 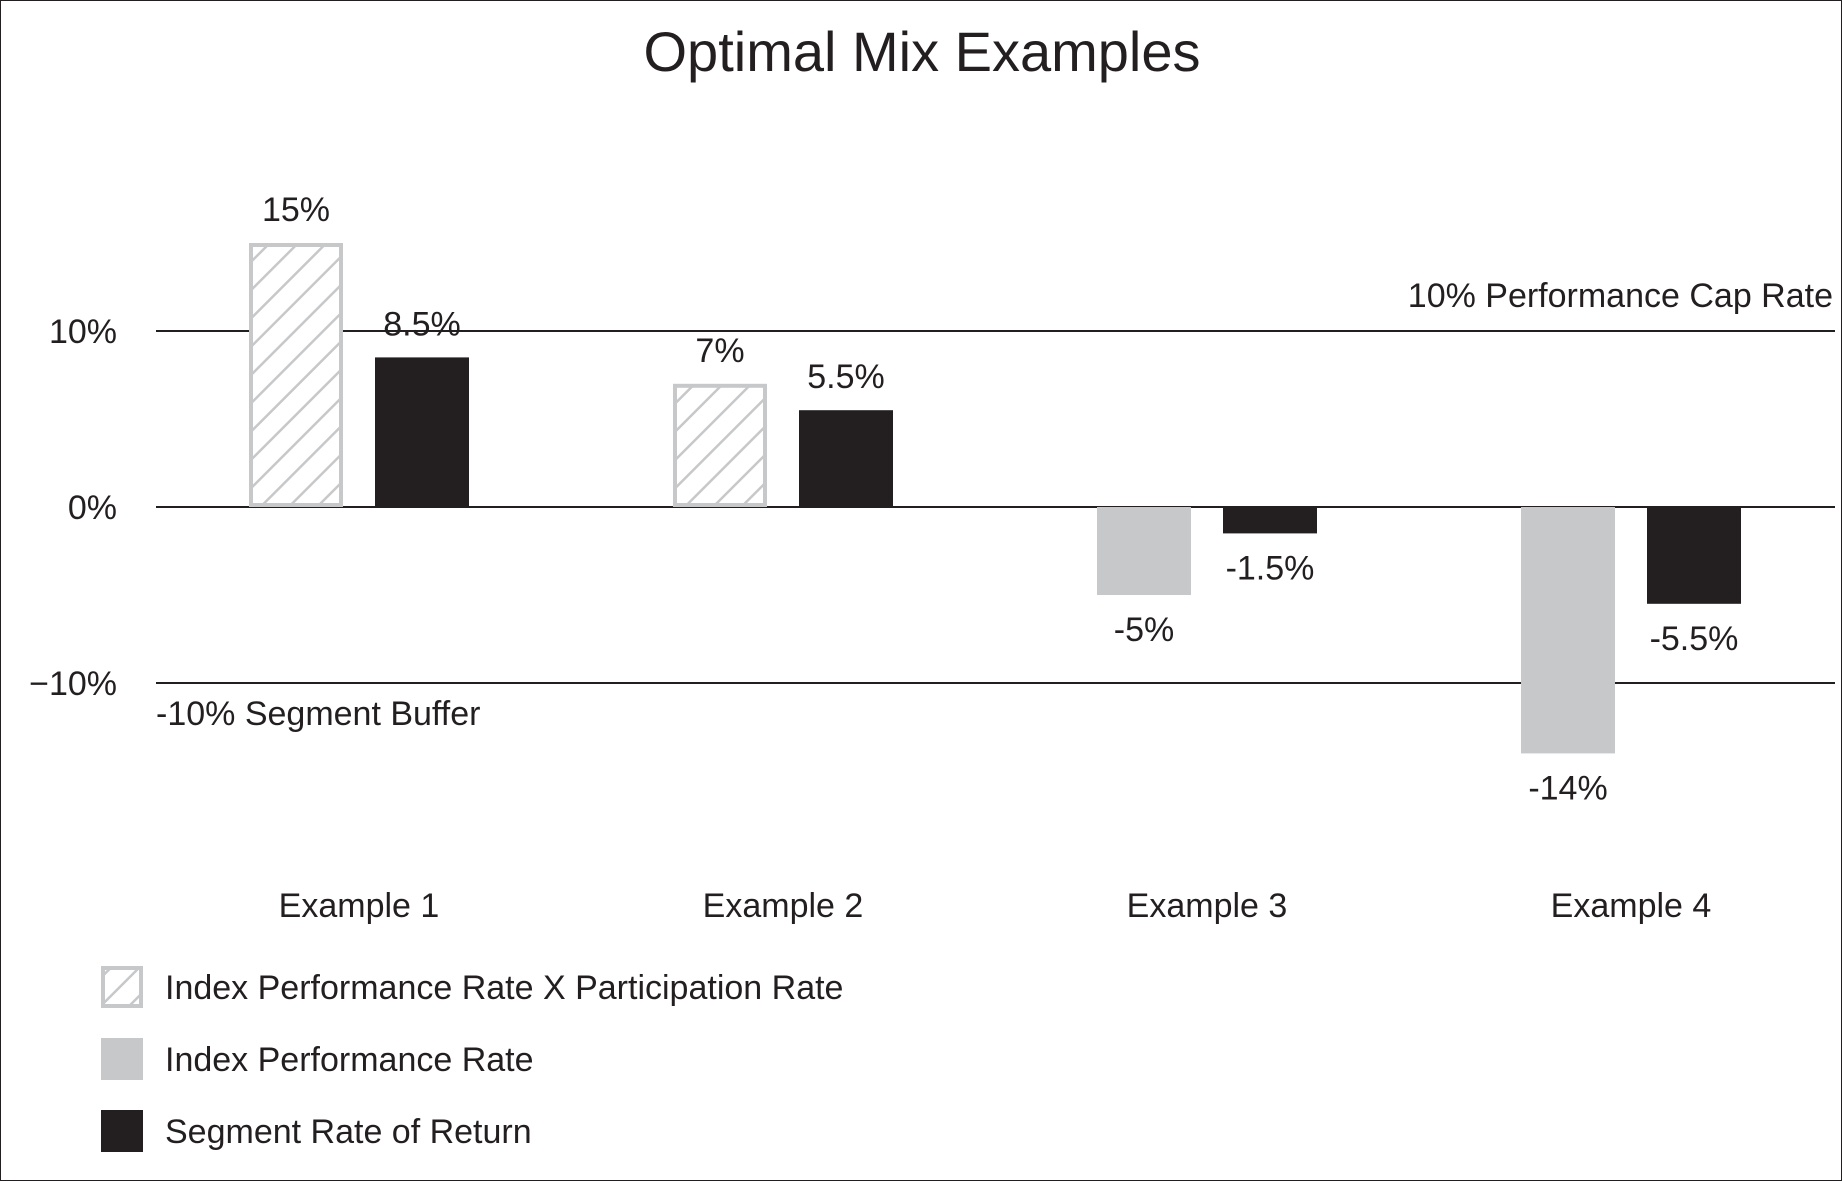 What do you see at coordinates (359, 906) in the screenshot?
I see `x-tick-label-1: Example 1` at bounding box center [359, 906].